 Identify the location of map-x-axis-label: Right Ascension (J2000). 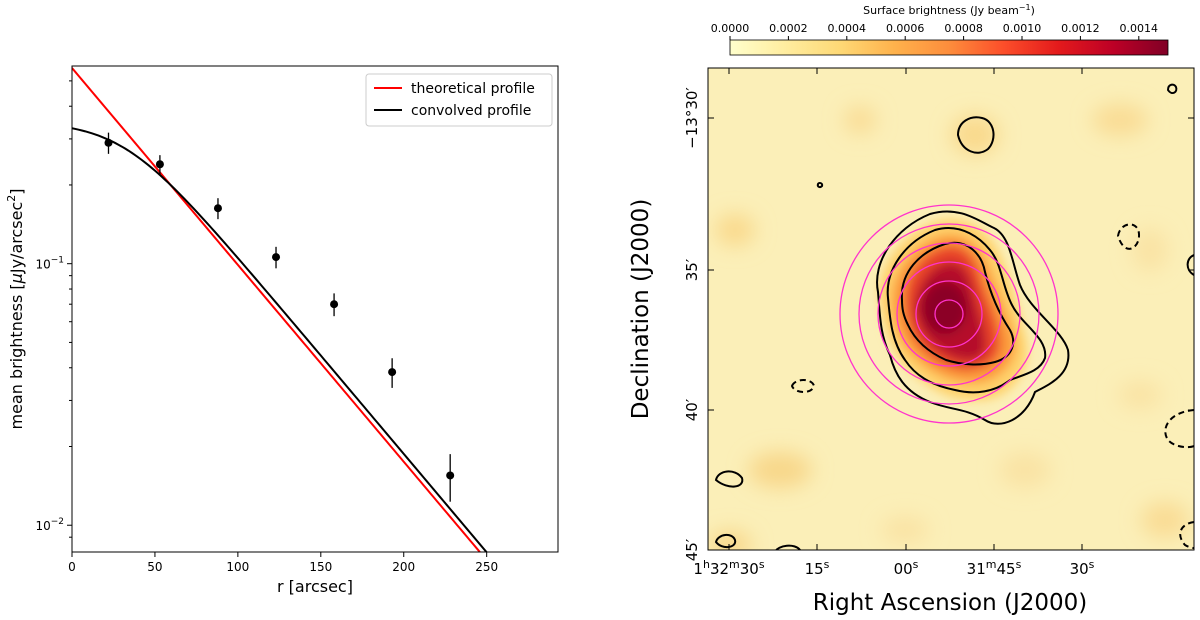
(950, 603).